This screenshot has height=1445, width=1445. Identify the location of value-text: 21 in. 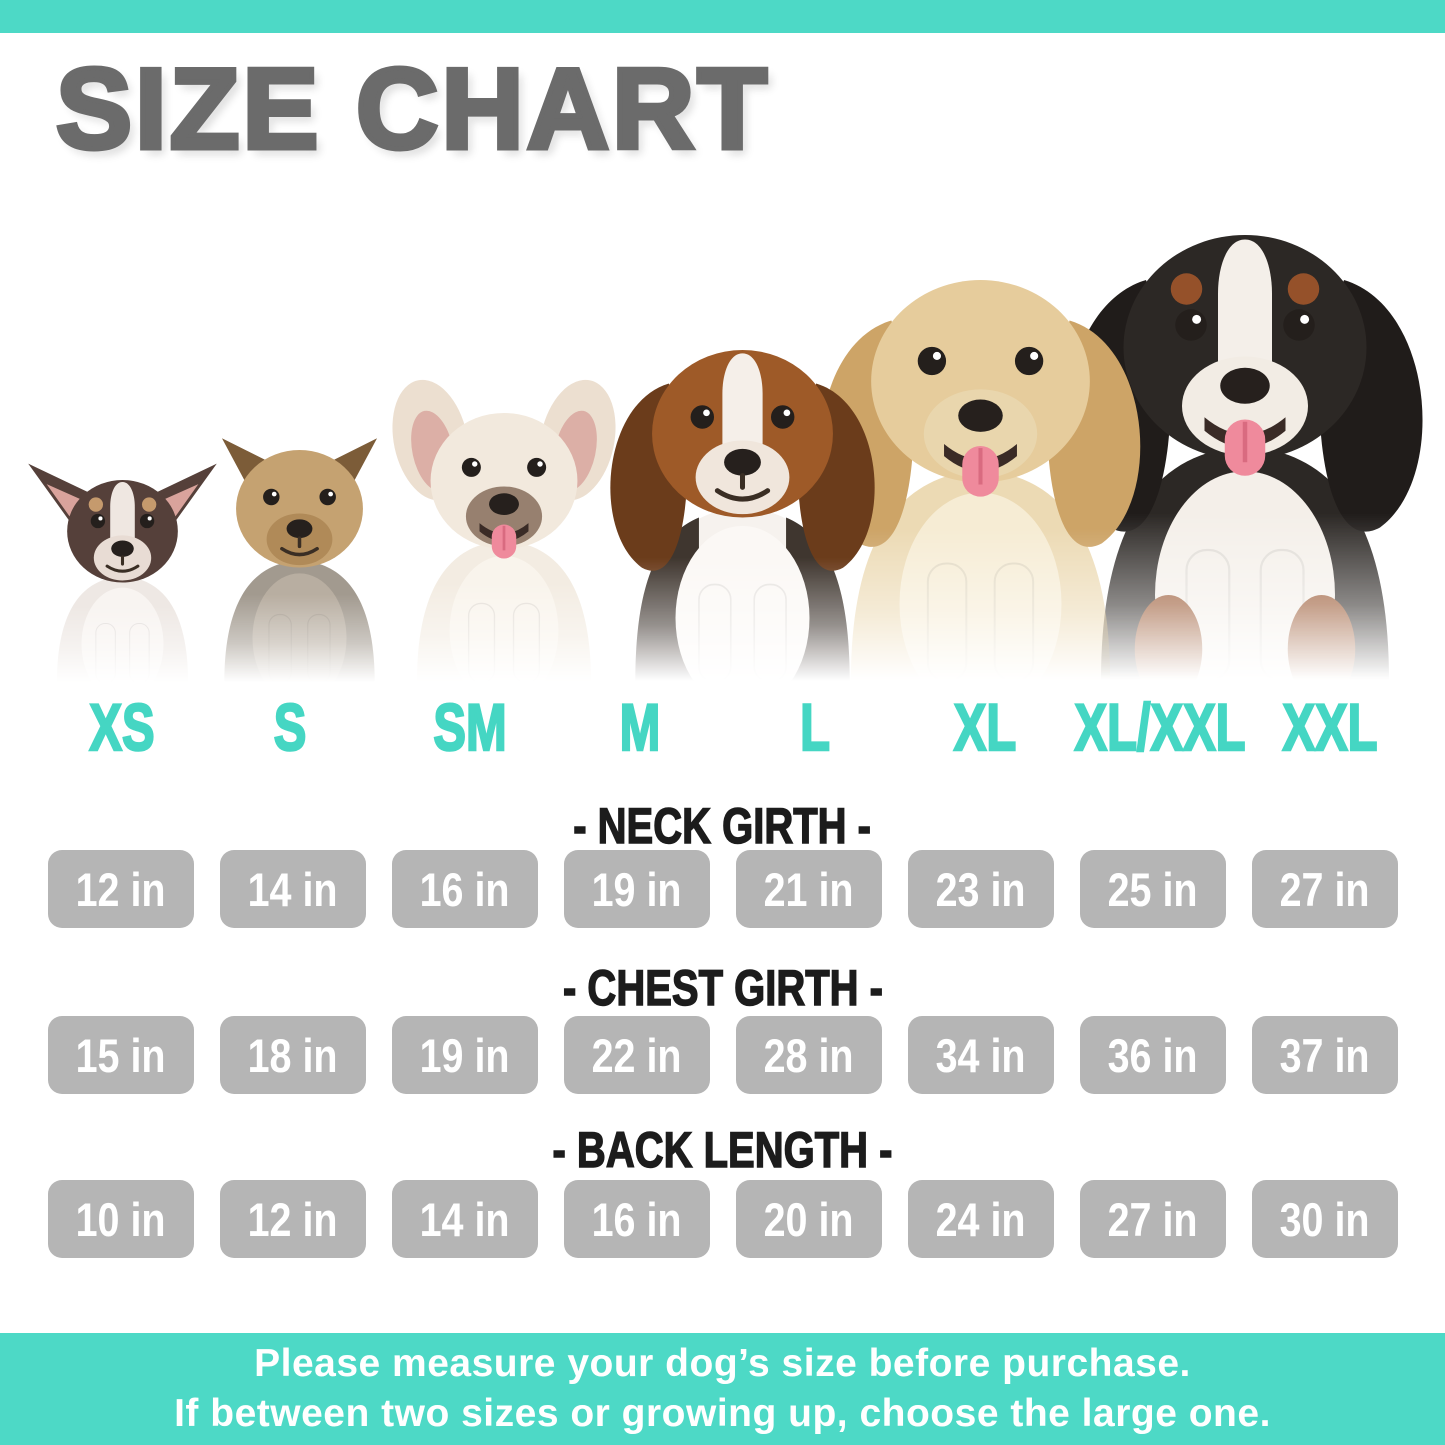
(808, 889).